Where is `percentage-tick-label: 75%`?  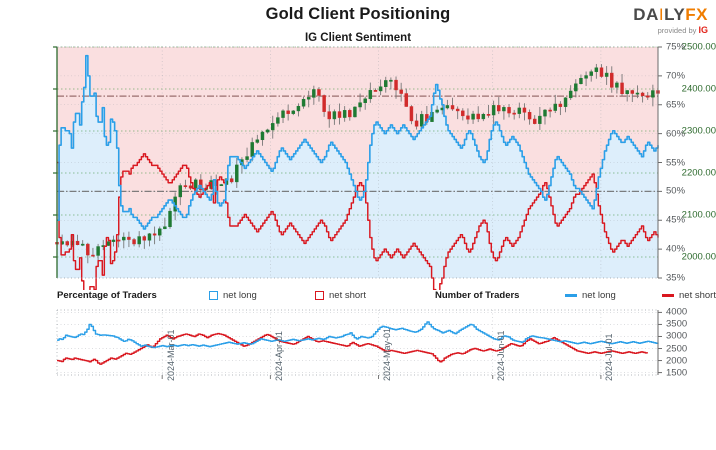 percentage-tick-label: 75% is located at coordinates (676, 47).